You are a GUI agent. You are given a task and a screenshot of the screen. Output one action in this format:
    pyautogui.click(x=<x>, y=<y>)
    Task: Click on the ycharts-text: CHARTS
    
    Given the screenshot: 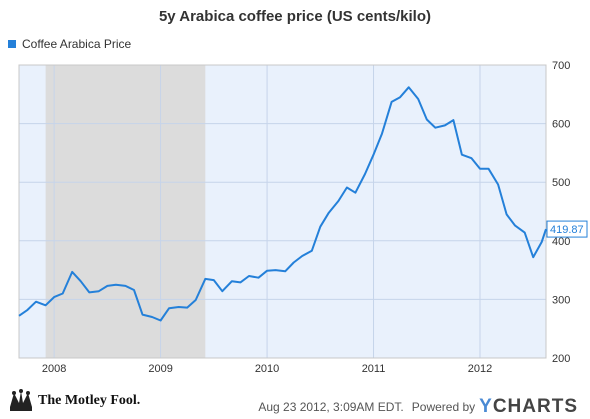 What is the action you would take?
    pyautogui.click(x=535, y=406)
    